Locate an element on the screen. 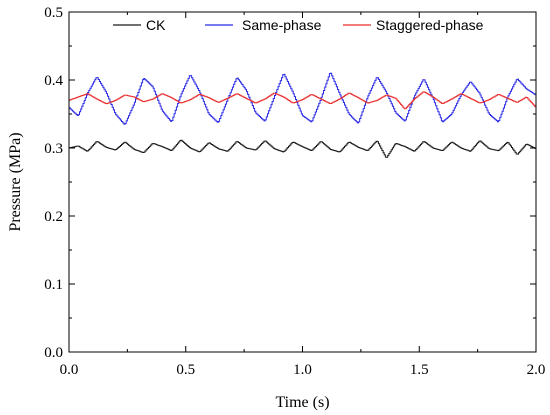 The image size is (550, 415). y-tick-label: 0.1 is located at coordinates (53, 285).